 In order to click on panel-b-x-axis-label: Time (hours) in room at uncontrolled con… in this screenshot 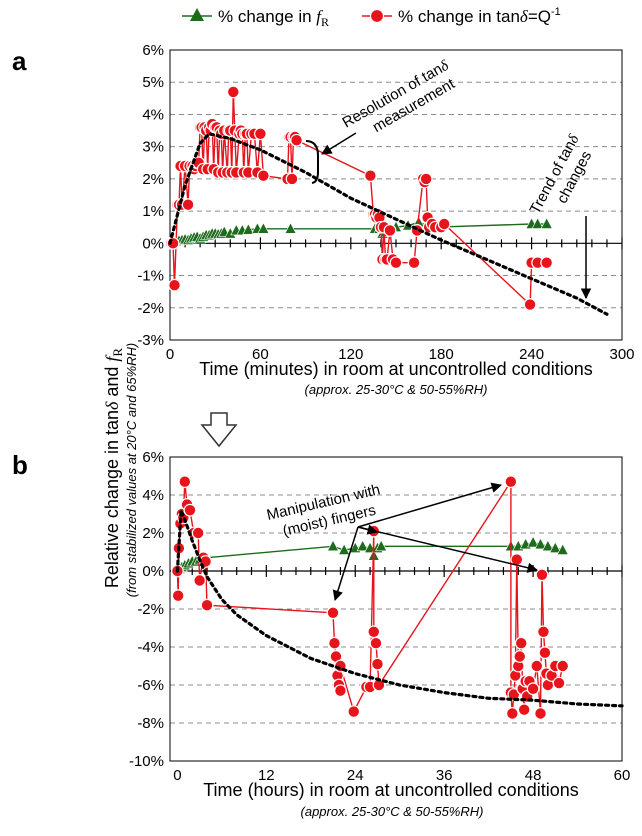, I will do `click(391, 790)`.